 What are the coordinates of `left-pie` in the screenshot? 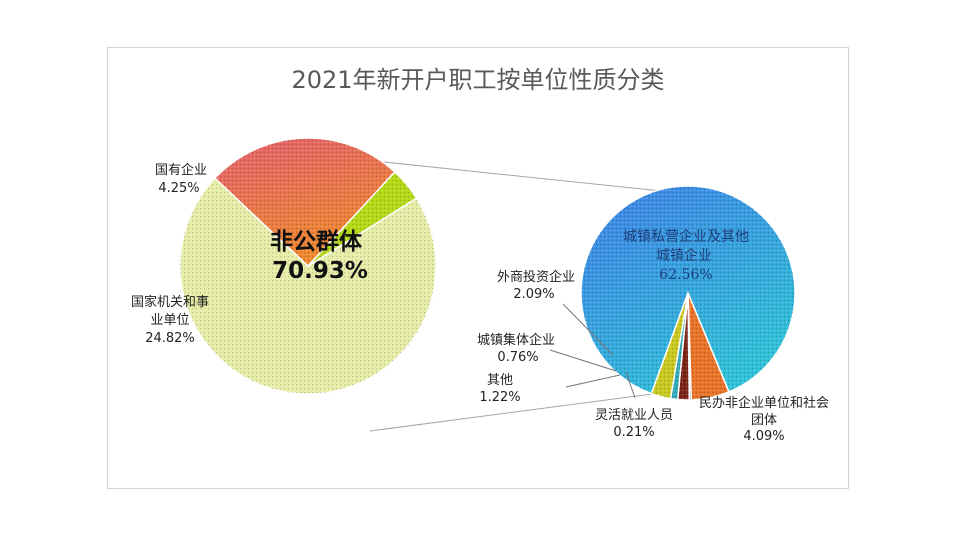 It's located at (308, 266).